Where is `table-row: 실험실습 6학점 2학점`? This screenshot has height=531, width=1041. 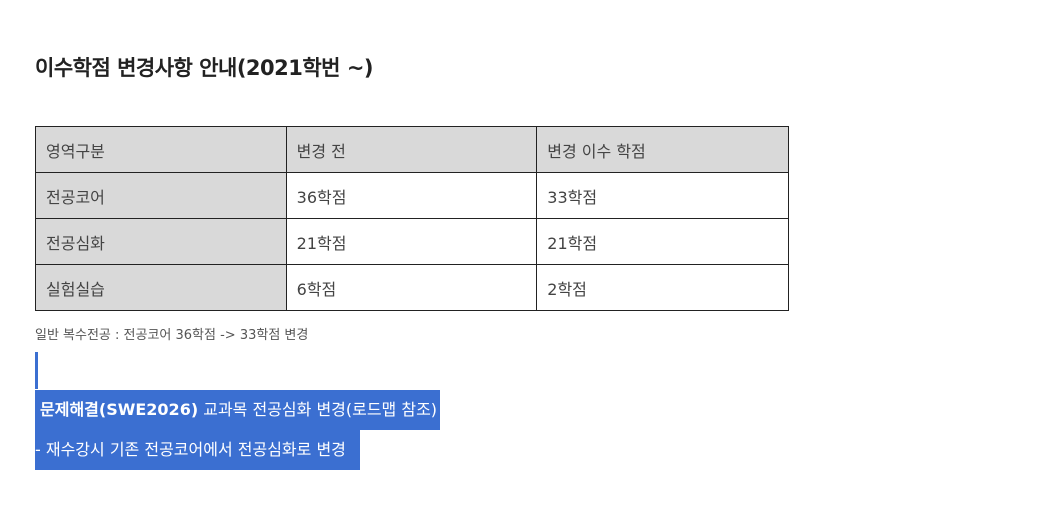 table-row: 실험실습 6학점 2학점 is located at coordinates (412, 287).